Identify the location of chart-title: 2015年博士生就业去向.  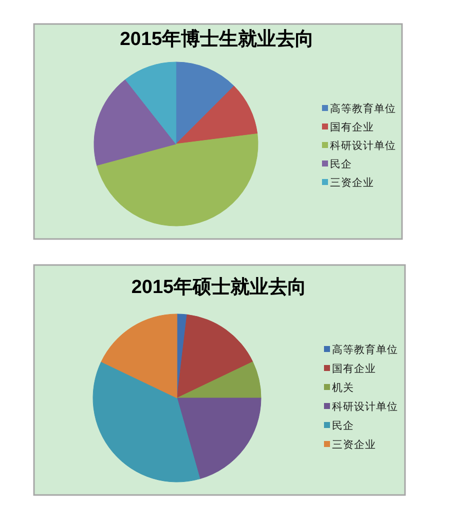
(217, 39).